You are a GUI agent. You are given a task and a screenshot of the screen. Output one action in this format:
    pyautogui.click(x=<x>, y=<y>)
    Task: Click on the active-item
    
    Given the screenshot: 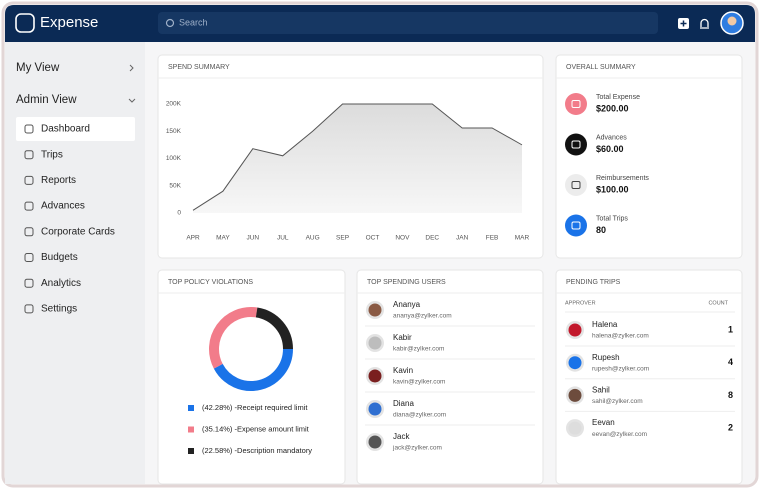 What is the action you would take?
    pyautogui.click(x=75, y=129)
    